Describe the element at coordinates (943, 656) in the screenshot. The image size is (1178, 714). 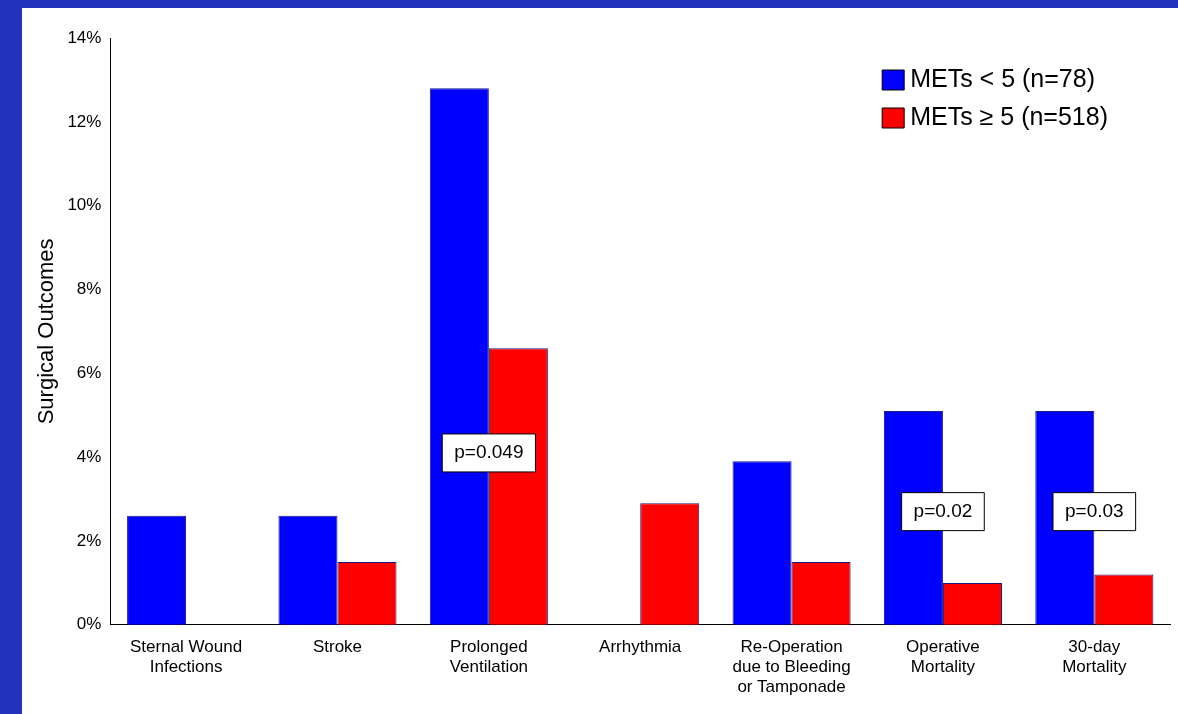
I see `x-tick-label: Operative Mortality` at that location.